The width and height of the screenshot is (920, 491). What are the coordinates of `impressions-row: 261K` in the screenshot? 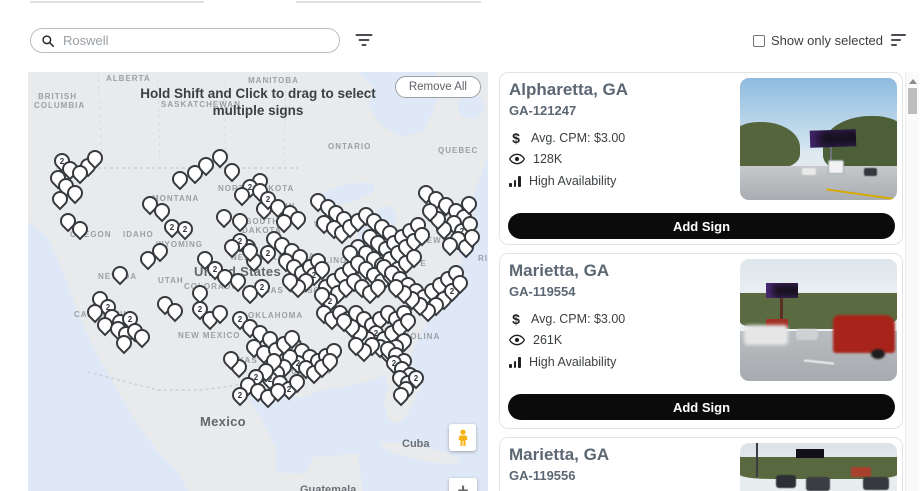 It's located at (535, 340).